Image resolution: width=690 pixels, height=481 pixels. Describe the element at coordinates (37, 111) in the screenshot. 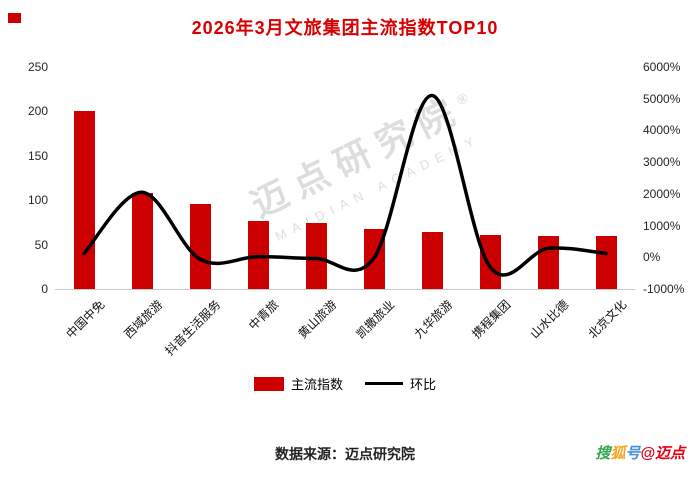

I see `y-axis-left-tick: 200` at that location.